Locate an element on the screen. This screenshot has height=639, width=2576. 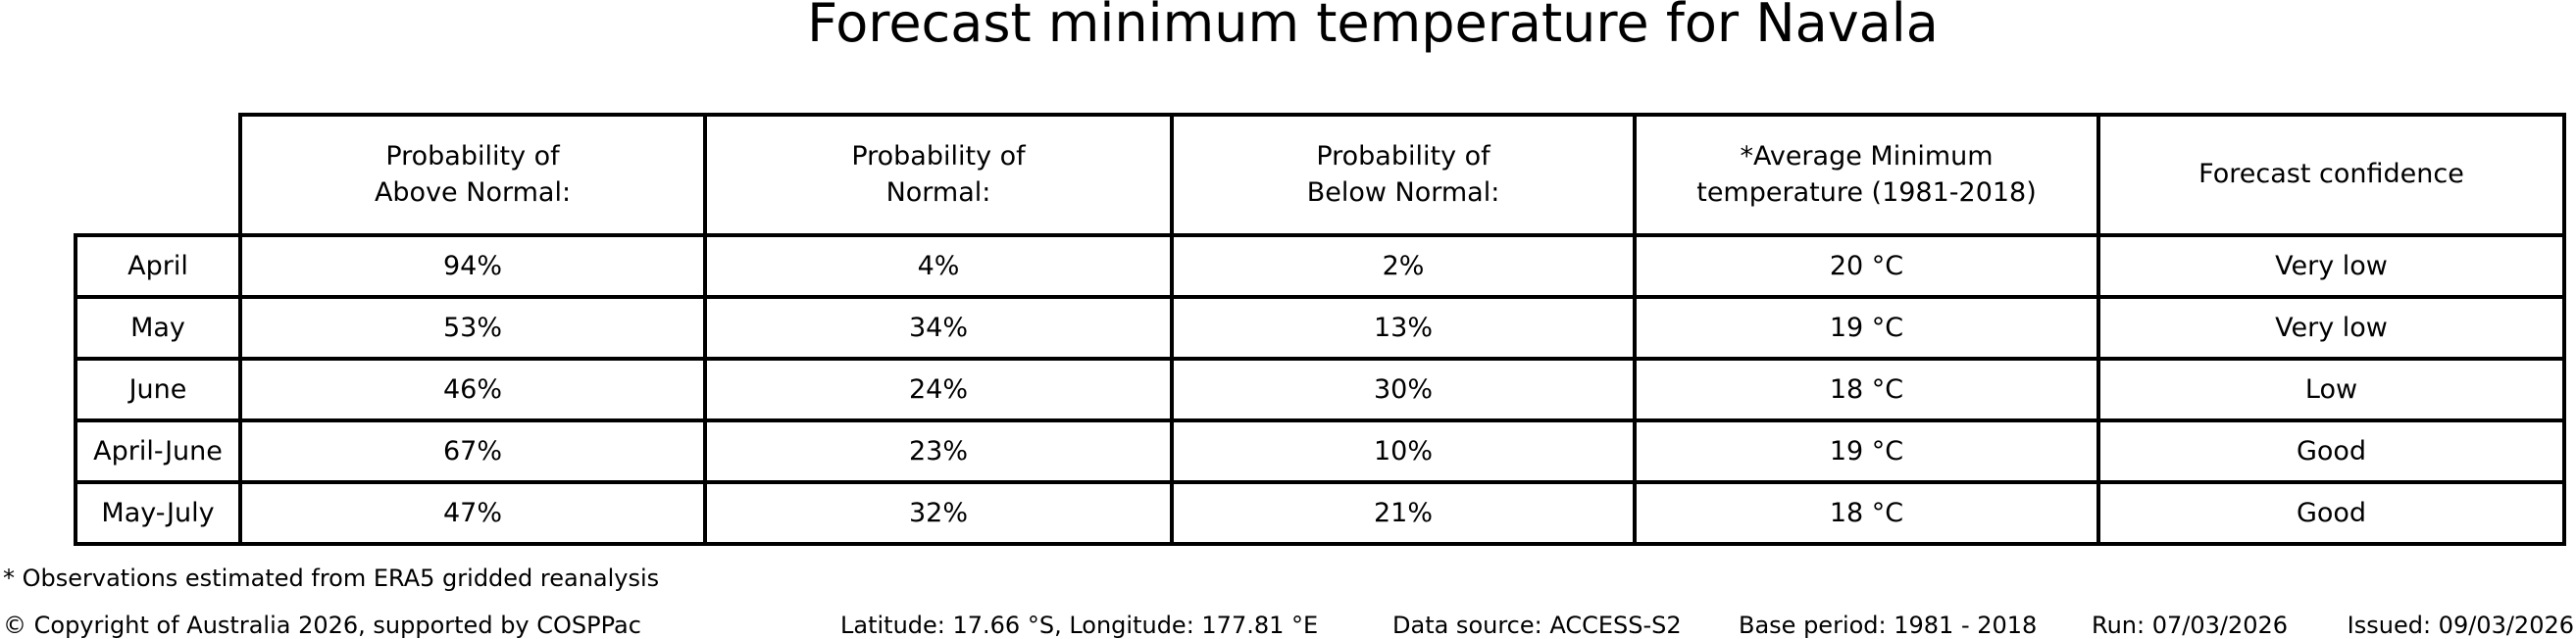
value-normal: 24% is located at coordinates (939, 389).